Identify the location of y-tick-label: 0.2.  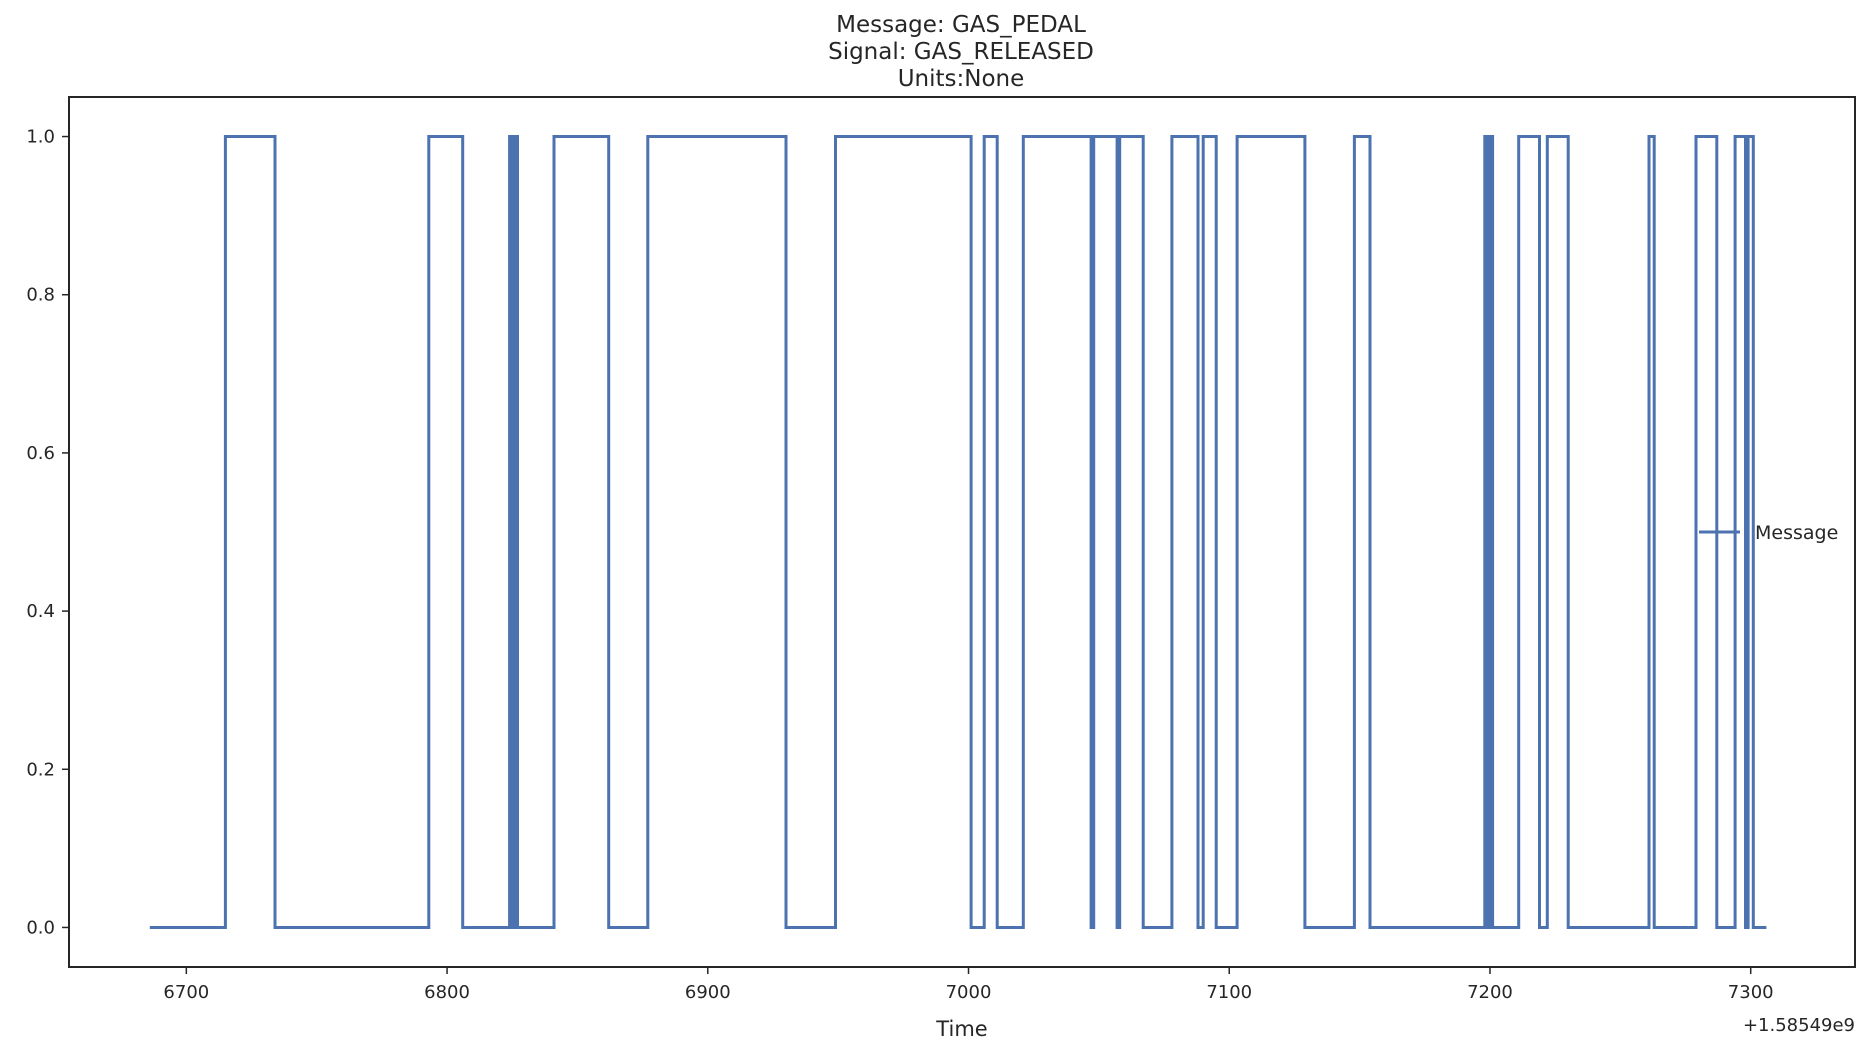
(40, 769).